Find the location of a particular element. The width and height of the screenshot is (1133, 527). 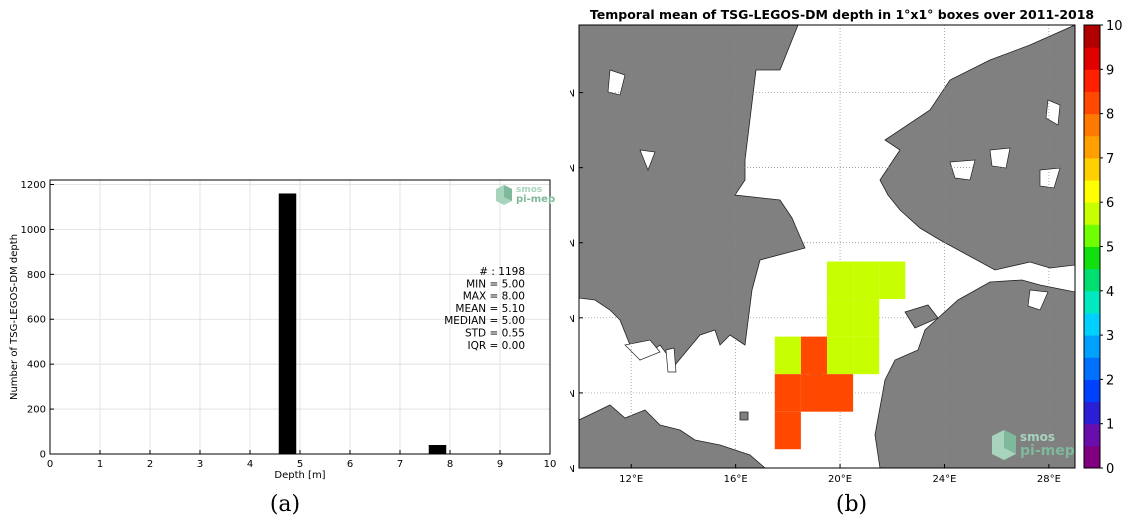

smos-logo-histogram: smos pi-mep is located at coordinates (525, 195).